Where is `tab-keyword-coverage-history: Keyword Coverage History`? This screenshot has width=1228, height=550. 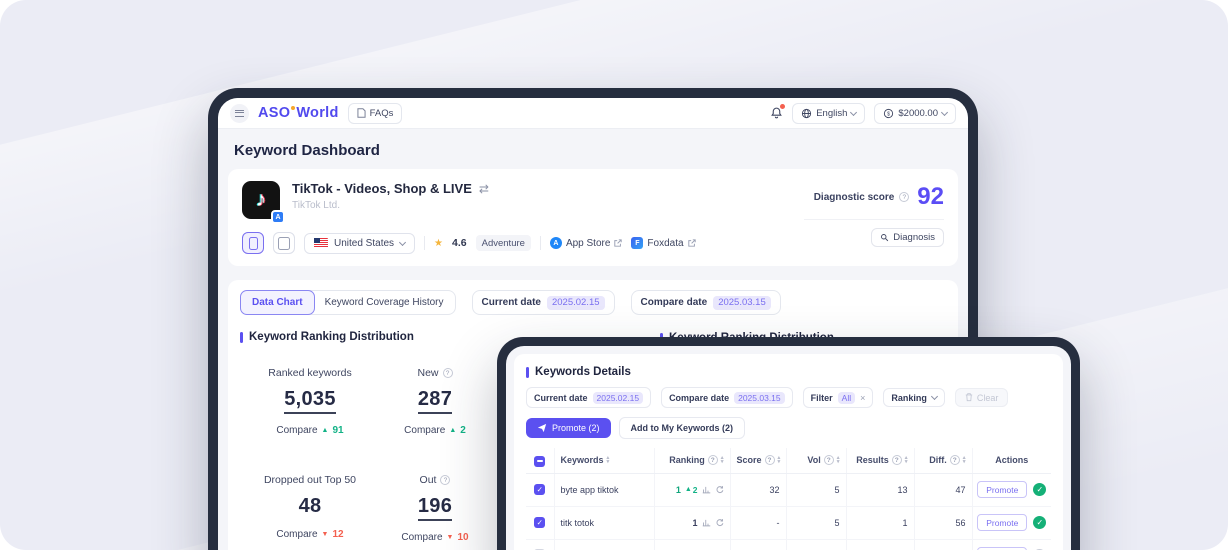
tab-keyword-coverage-history: Keyword Coverage History is located at coordinates (384, 302).